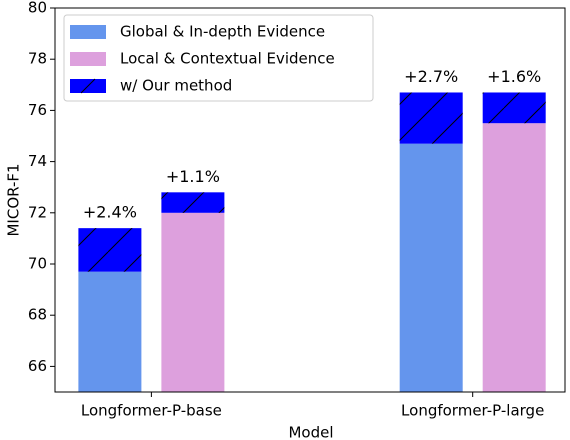 This screenshot has width=570, height=440. Describe the element at coordinates (472, 411) in the screenshot. I see `x-tick-label: Longformer-P-large` at that location.